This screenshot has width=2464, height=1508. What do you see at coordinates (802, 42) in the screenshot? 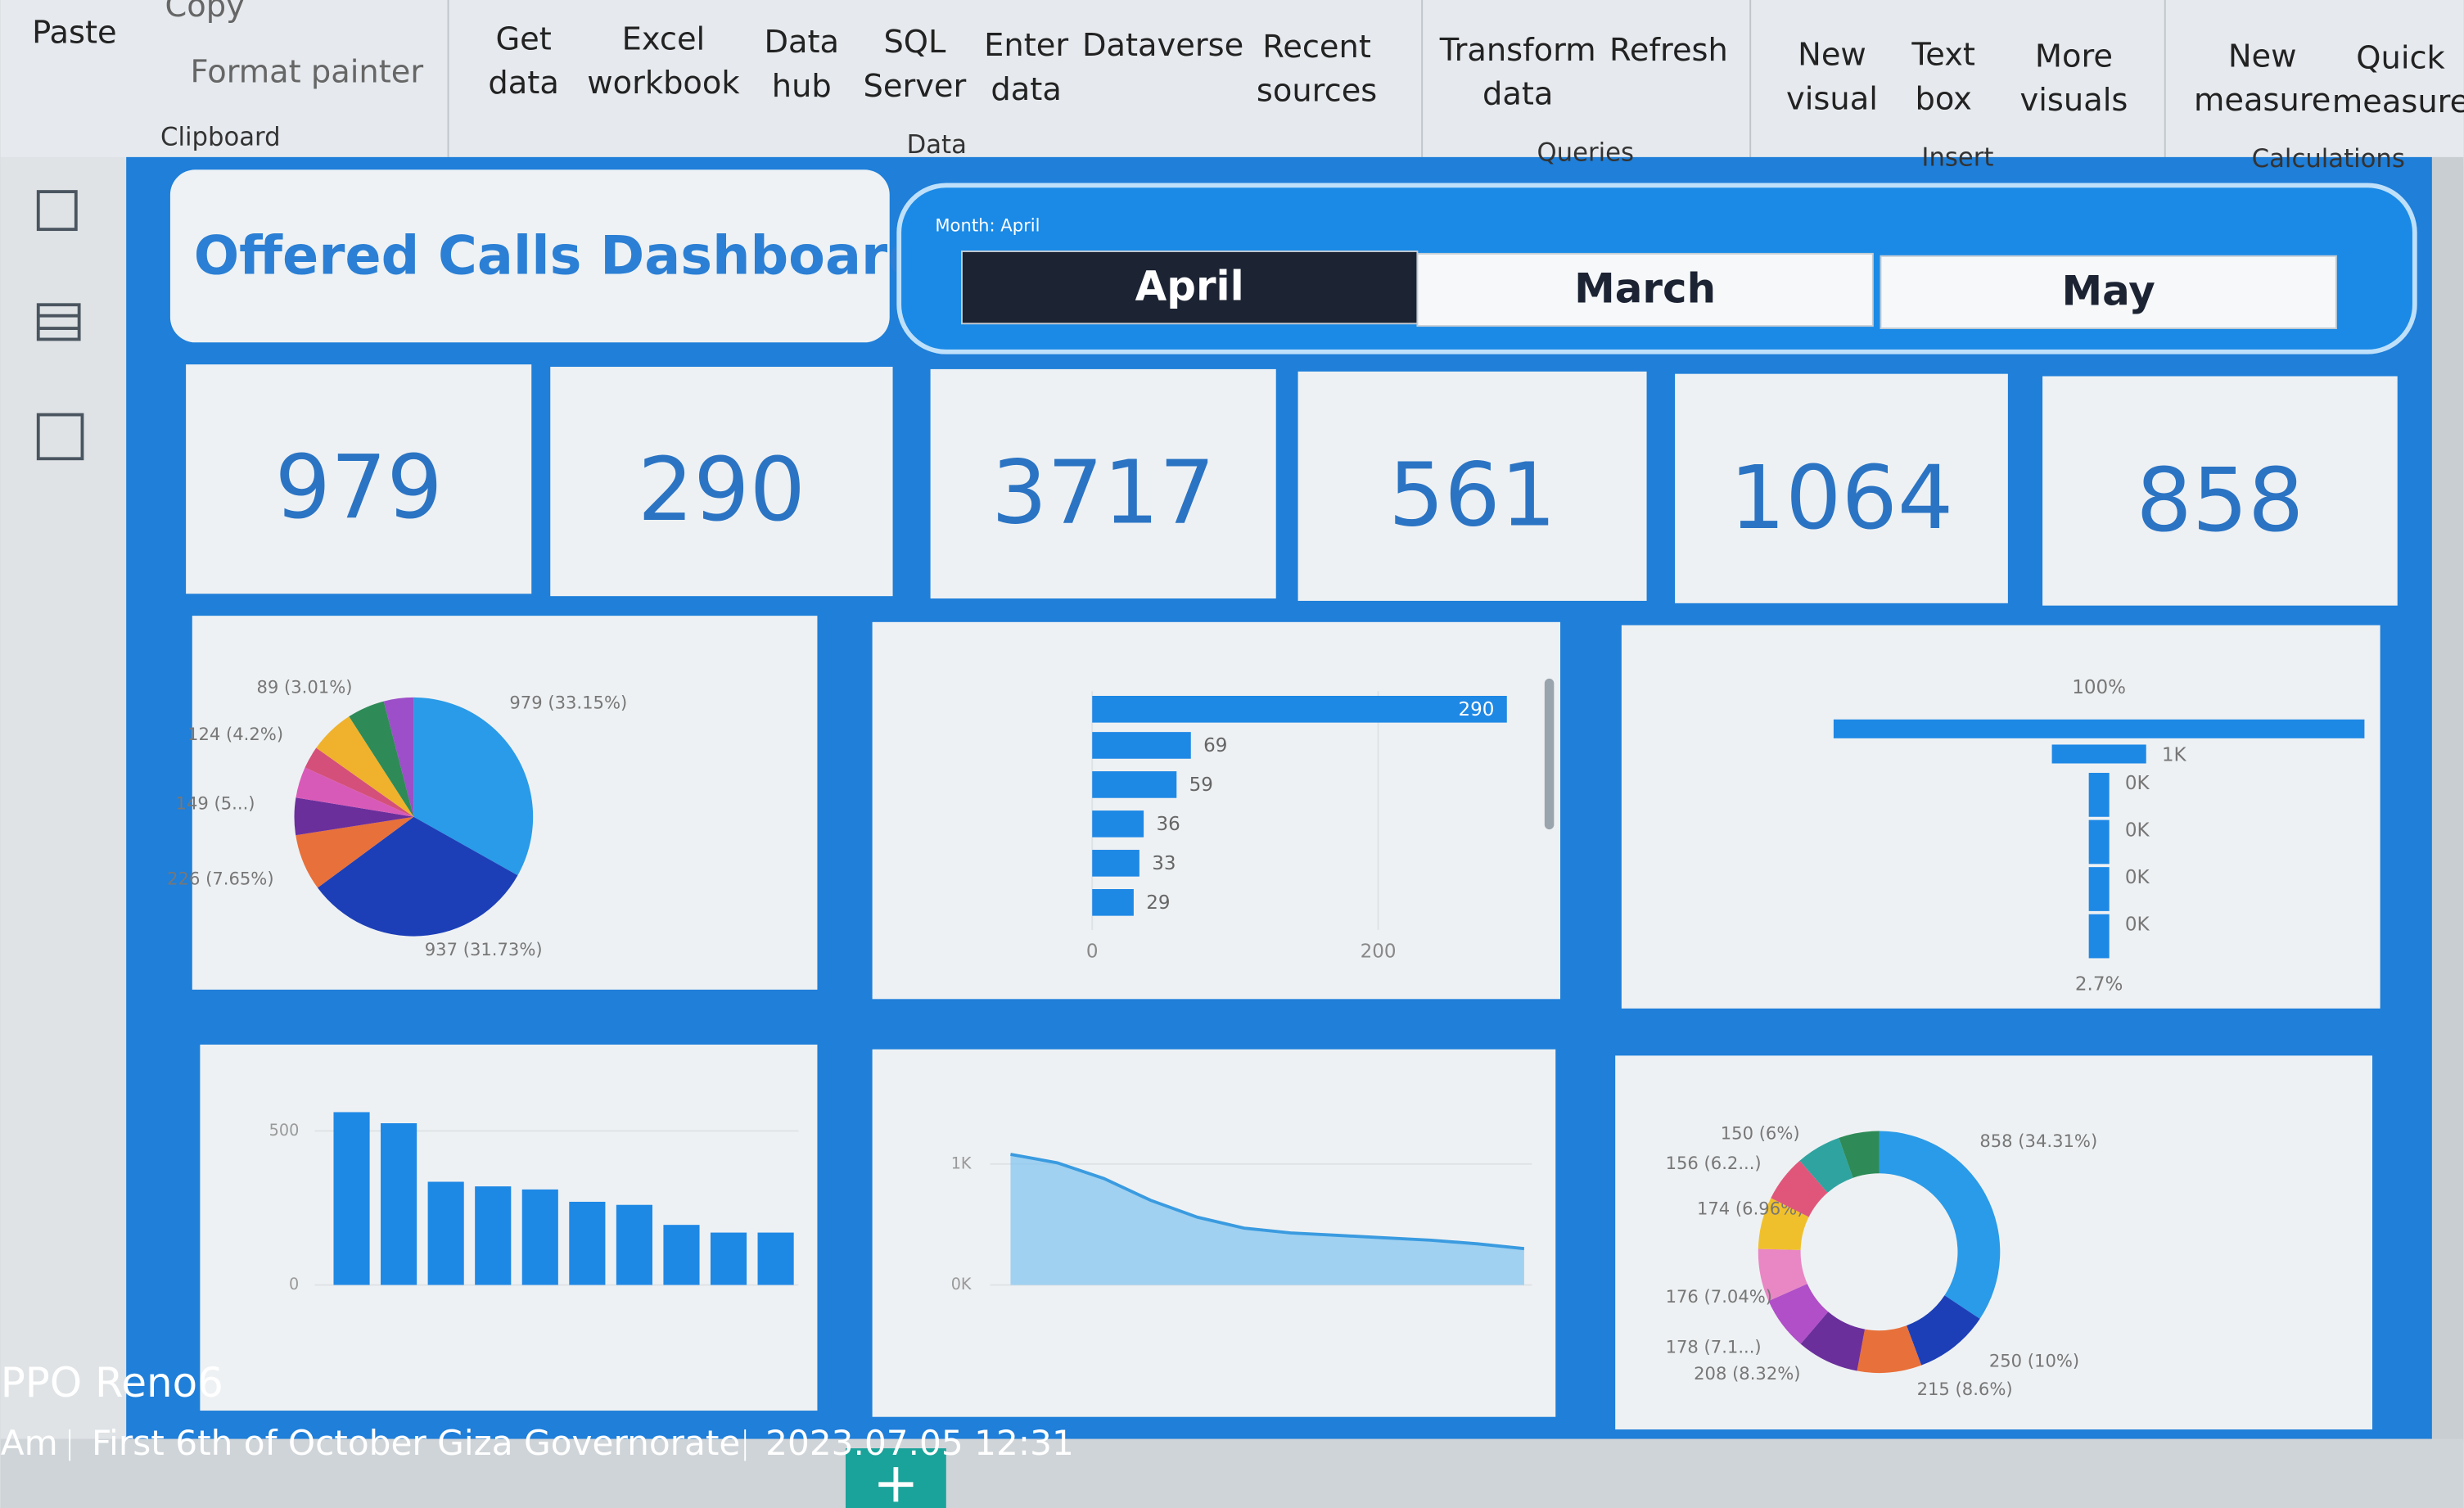
I see `ribbon-button-label: Data` at bounding box center [802, 42].